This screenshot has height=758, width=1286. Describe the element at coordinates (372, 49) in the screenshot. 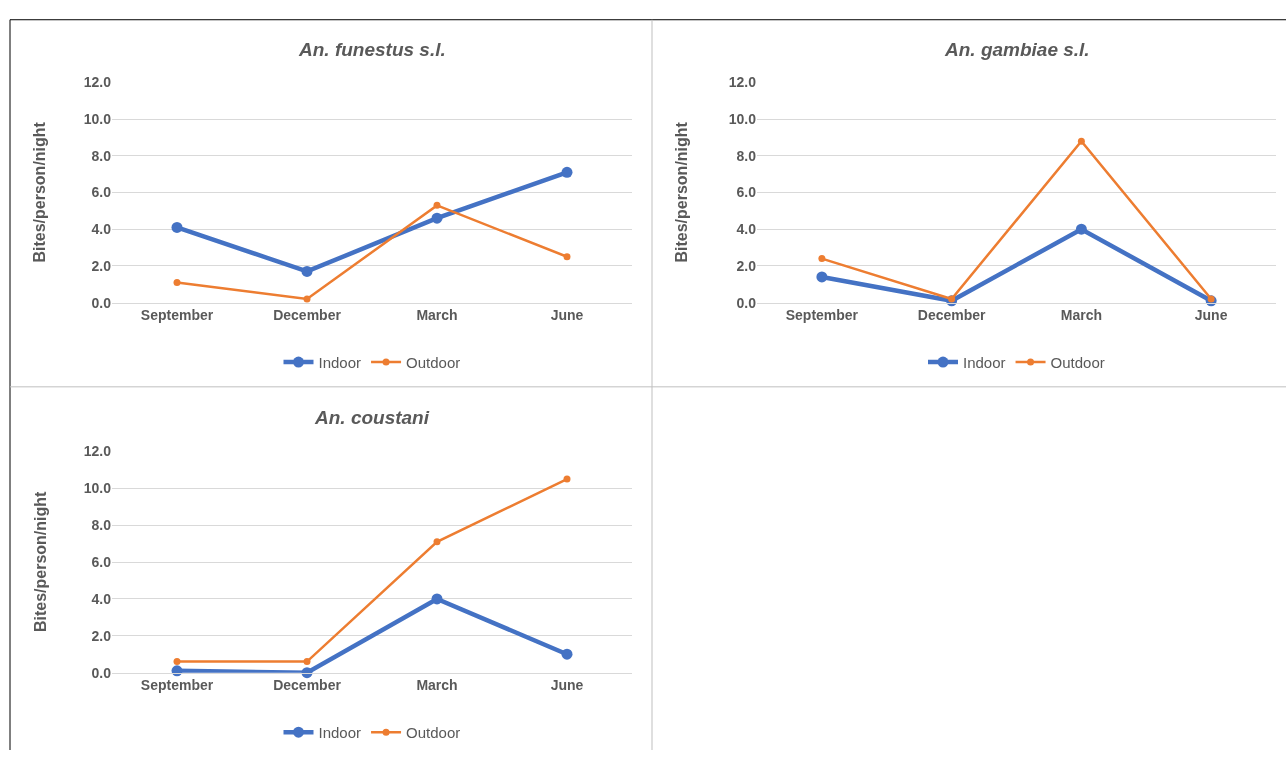

I see `chart-title: An. funestus s.l.` at that location.